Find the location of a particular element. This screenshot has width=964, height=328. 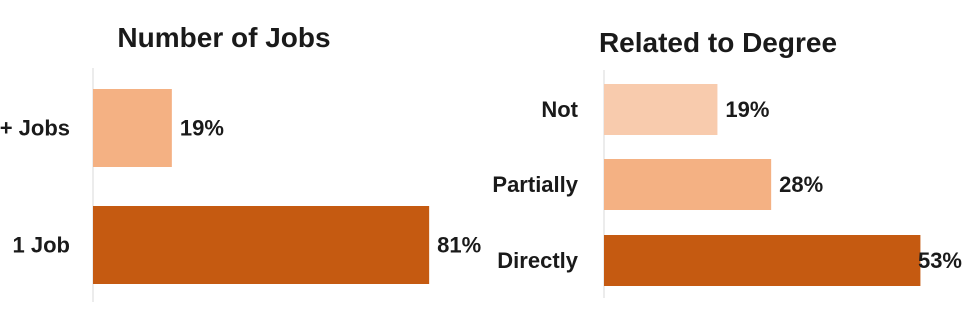

bar-2-jobs is located at coordinates (132, 128).